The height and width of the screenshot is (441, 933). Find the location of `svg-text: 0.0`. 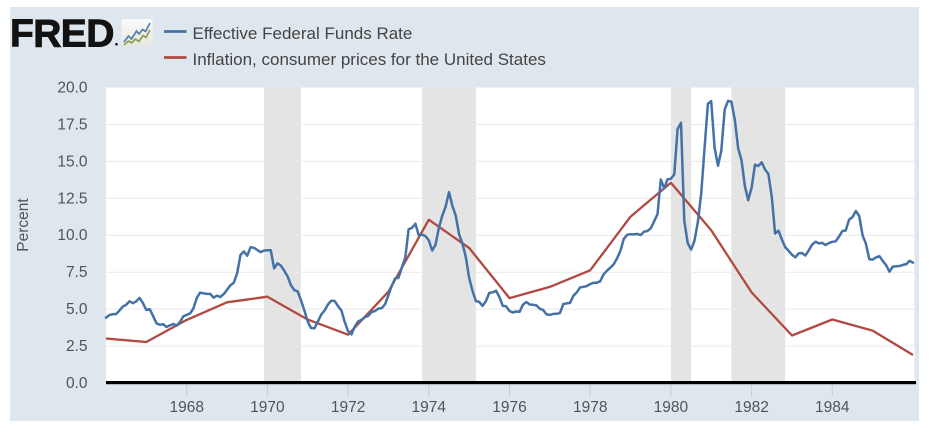

svg-text: 0.0 is located at coordinates (77, 383).